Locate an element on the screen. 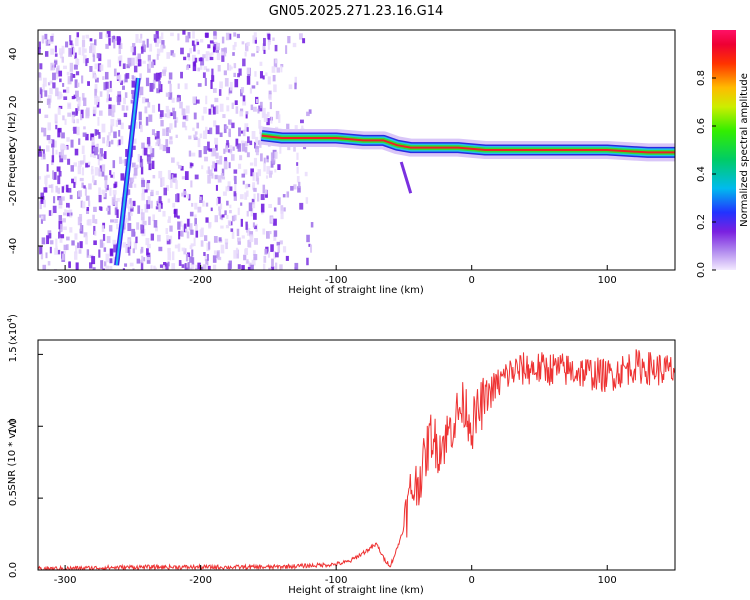 This screenshot has height=600, width=750. snr-y-tick-label: 1.0 is located at coordinates (13, 426).